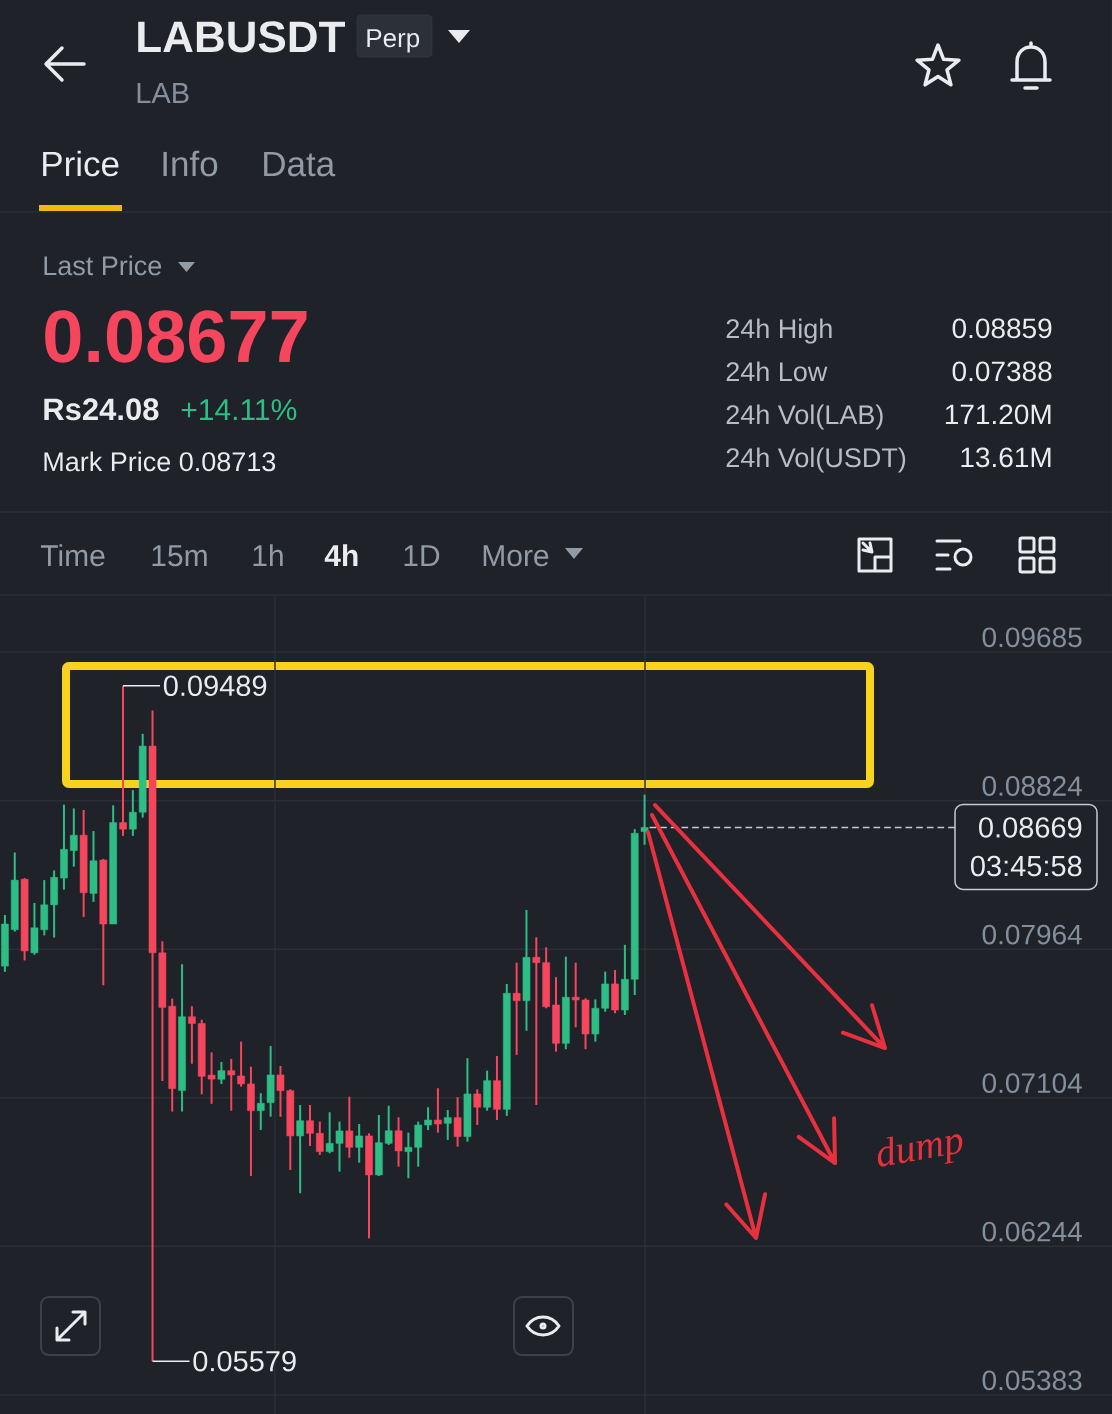  Describe the element at coordinates (215, 686) in the screenshot. I see `annotation: 0.09489` at that location.